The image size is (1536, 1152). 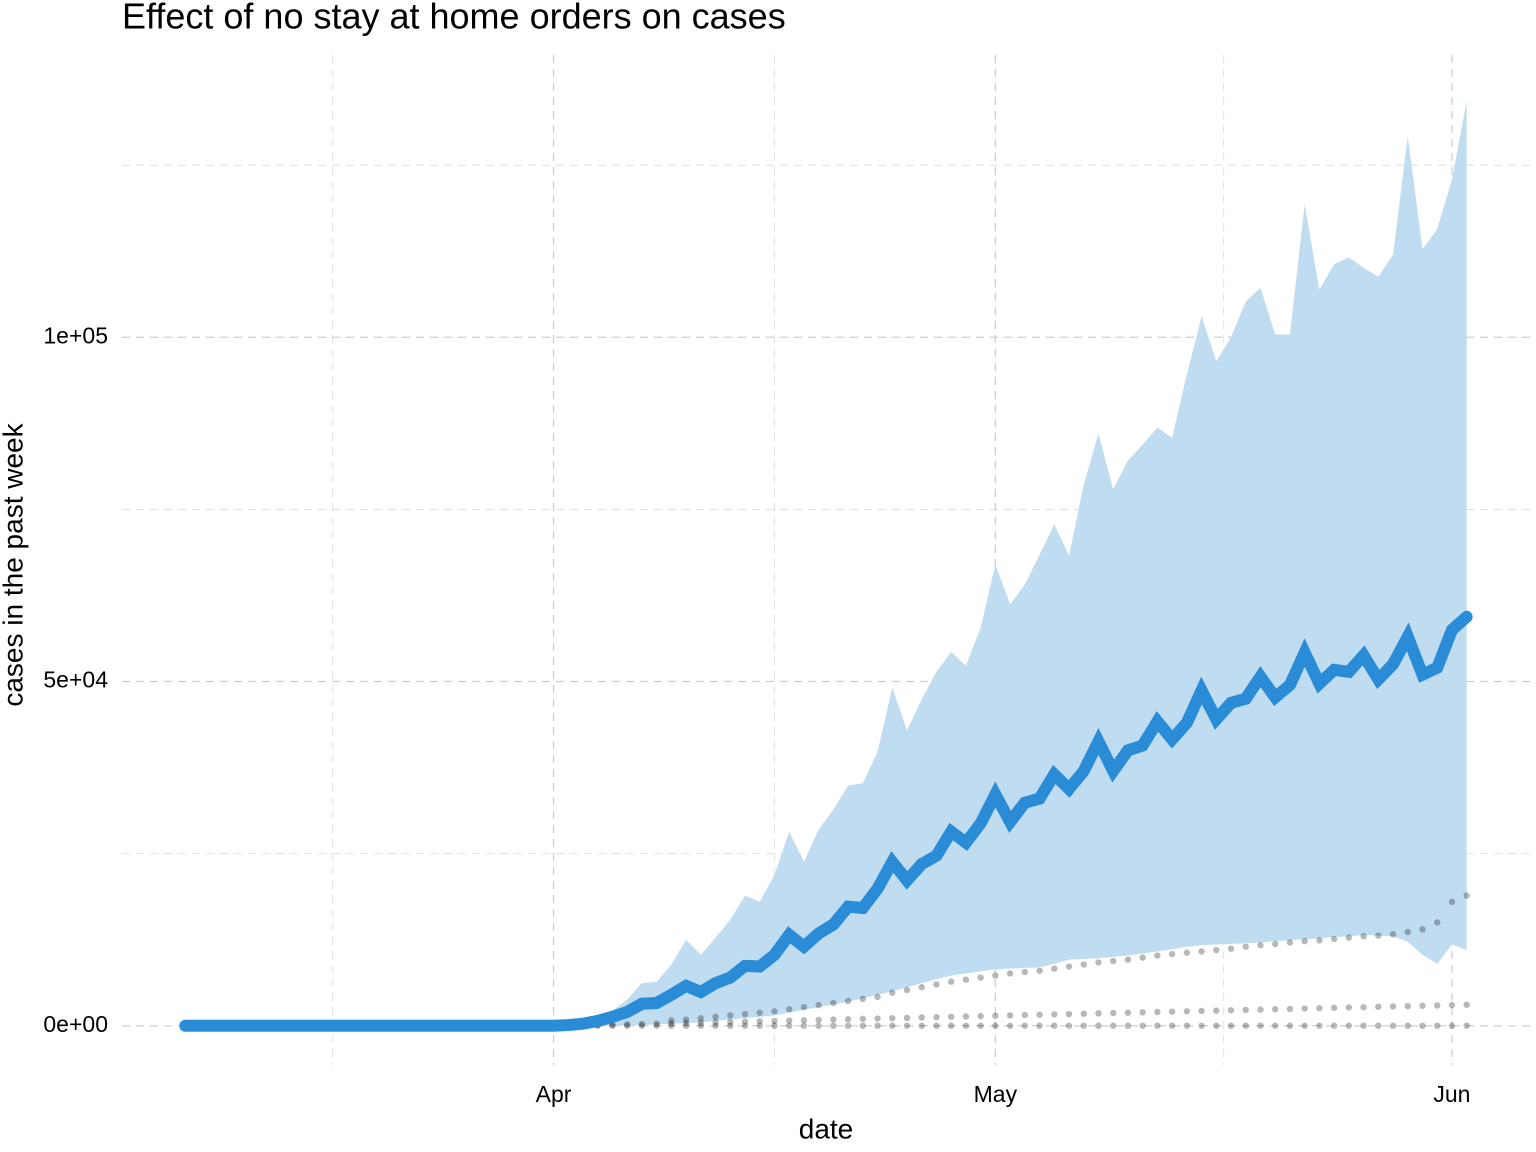 What do you see at coordinates (996, 1094) in the screenshot?
I see `x-tick-label: May` at bounding box center [996, 1094].